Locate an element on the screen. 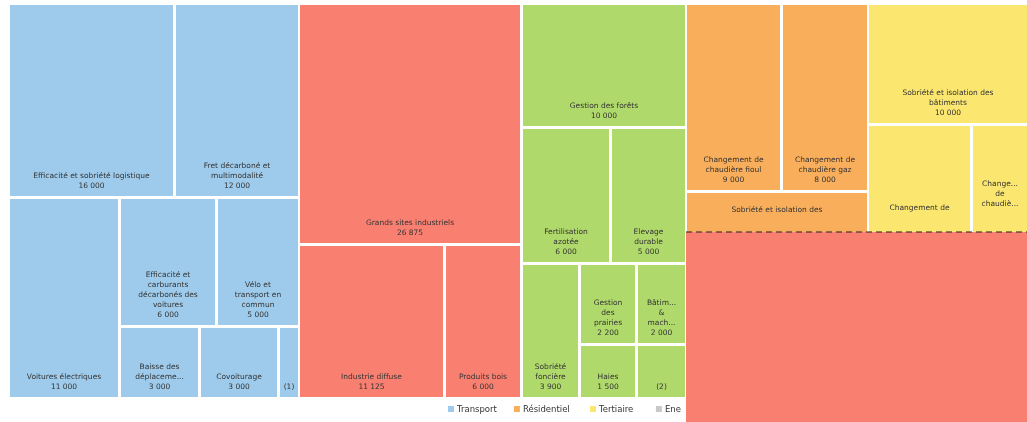  legend-label: Tertiaire is located at coordinates (616, 409).